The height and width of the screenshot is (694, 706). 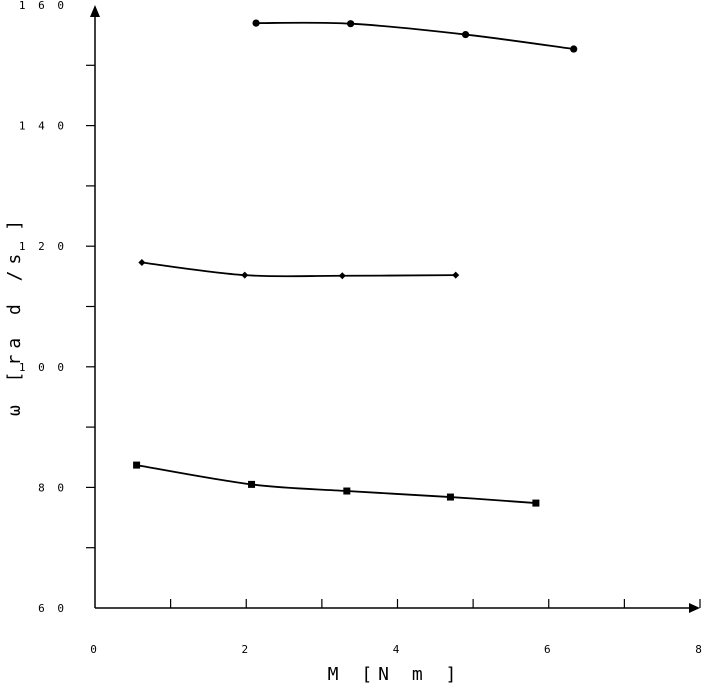 What do you see at coordinates (95, 11) in the screenshot?
I see `y-axis-arrow` at bounding box center [95, 11].